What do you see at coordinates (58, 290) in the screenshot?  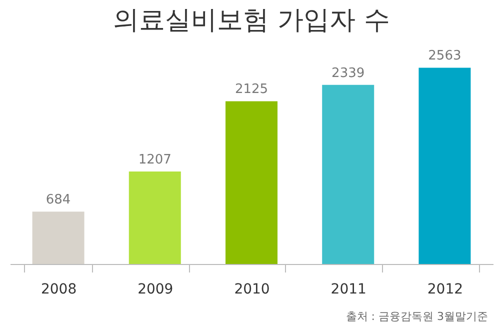 I see `x-tick-label: 2008` at bounding box center [58, 290].